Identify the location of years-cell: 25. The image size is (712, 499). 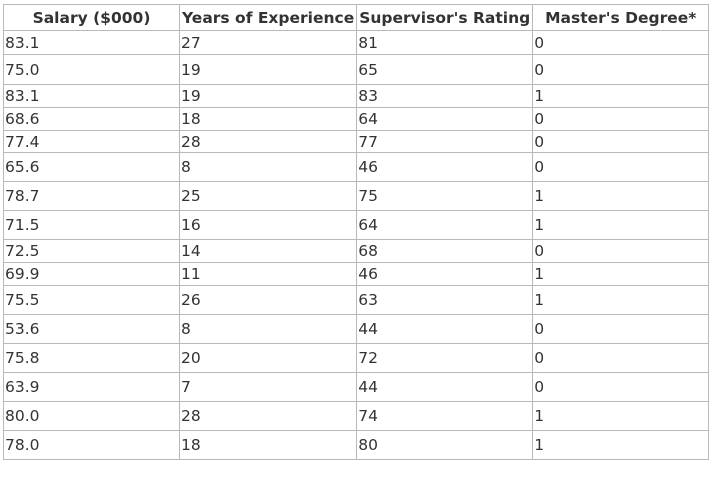
(268, 196).